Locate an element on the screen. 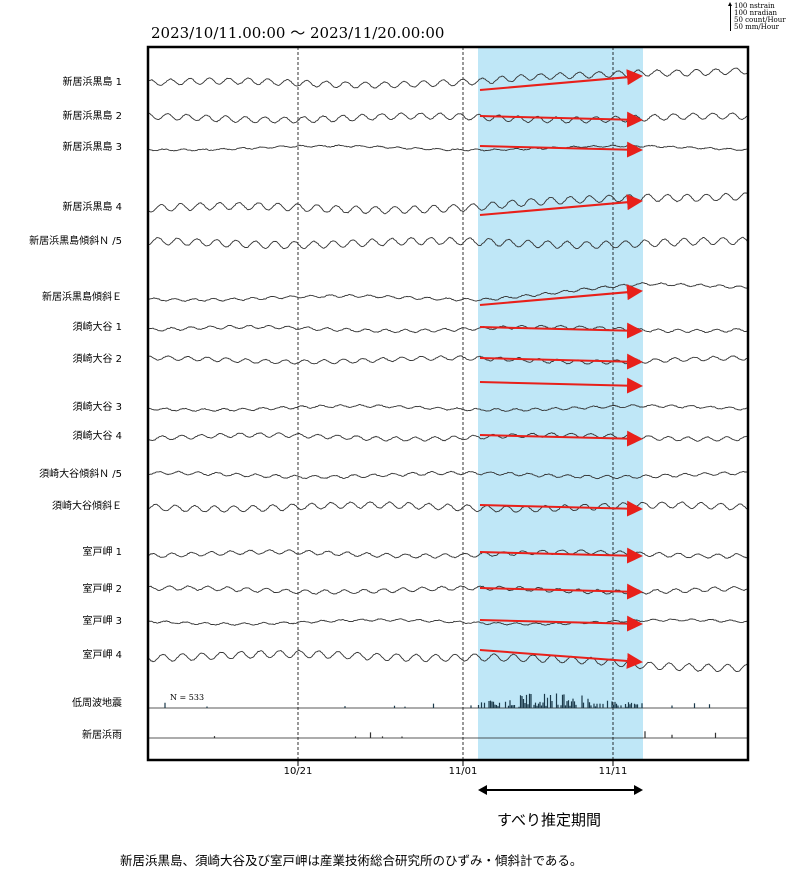 Image resolution: width=790 pixels, height=873 pixels. x-tick-label-1: 11/01 is located at coordinates (463, 771).